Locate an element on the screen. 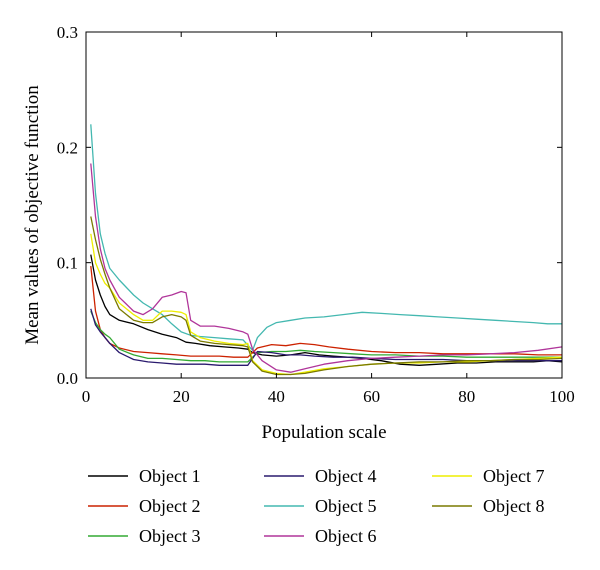 The image size is (600, 570). legend-label: Object 6 is located at coordinates (345, 536).